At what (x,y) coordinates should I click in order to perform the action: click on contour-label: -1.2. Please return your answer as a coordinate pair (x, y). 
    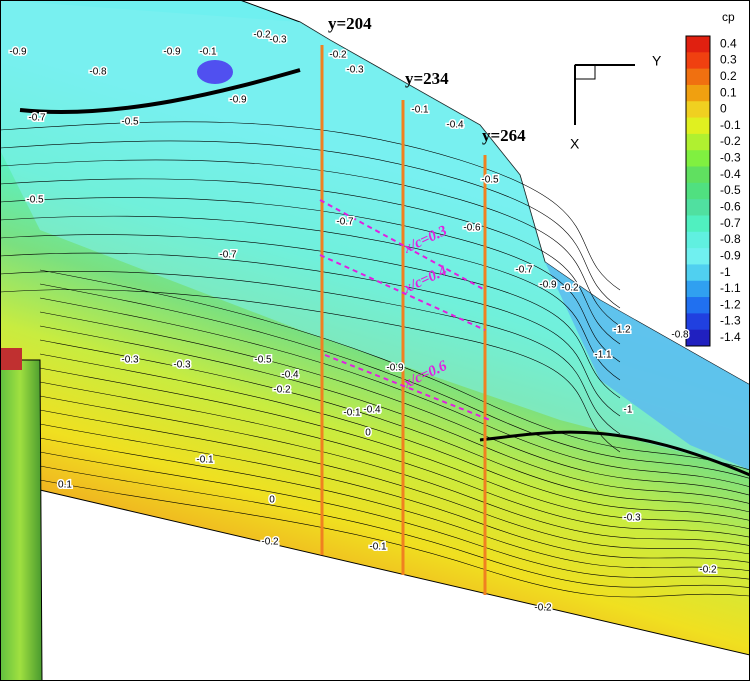
    Looking at the image, I should click on (622, 330).